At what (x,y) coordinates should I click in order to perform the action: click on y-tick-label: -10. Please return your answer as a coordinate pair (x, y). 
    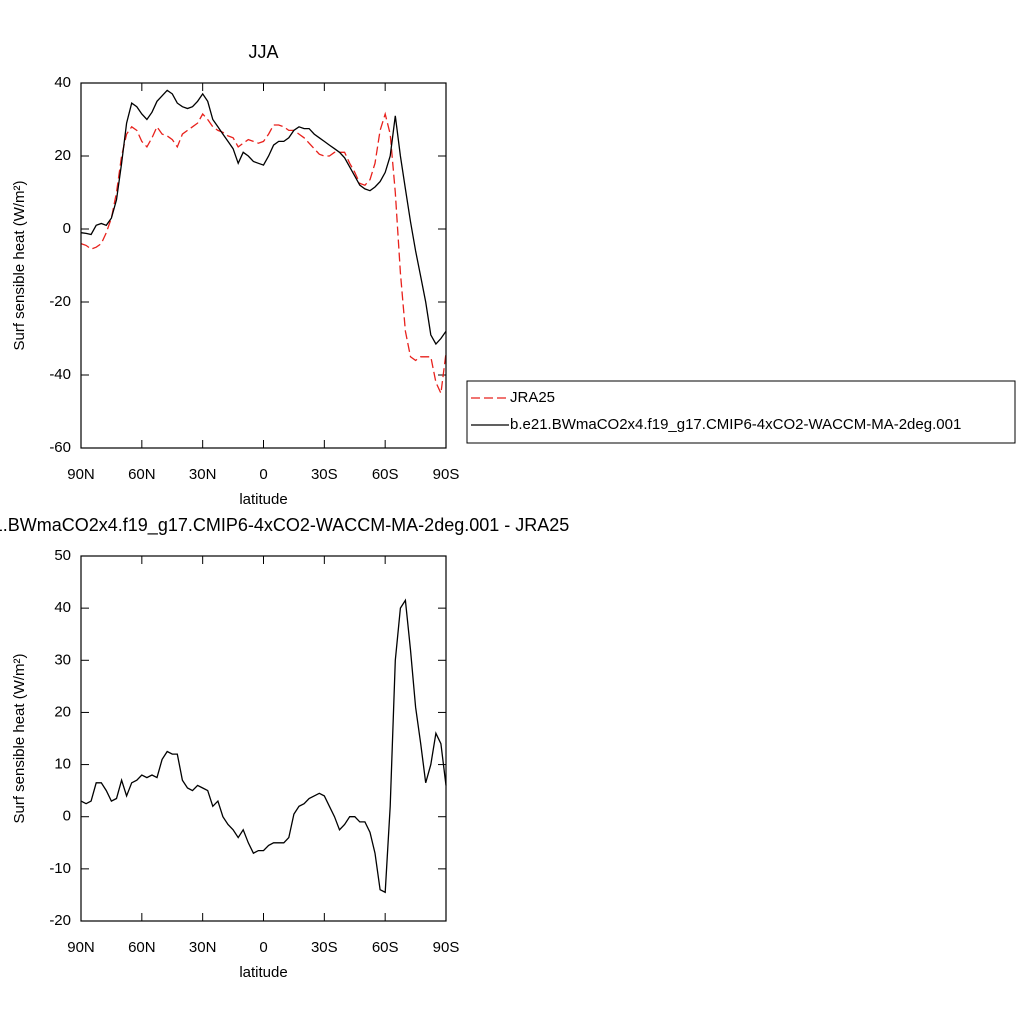
    Looking at the image, I should click on (60, 868).